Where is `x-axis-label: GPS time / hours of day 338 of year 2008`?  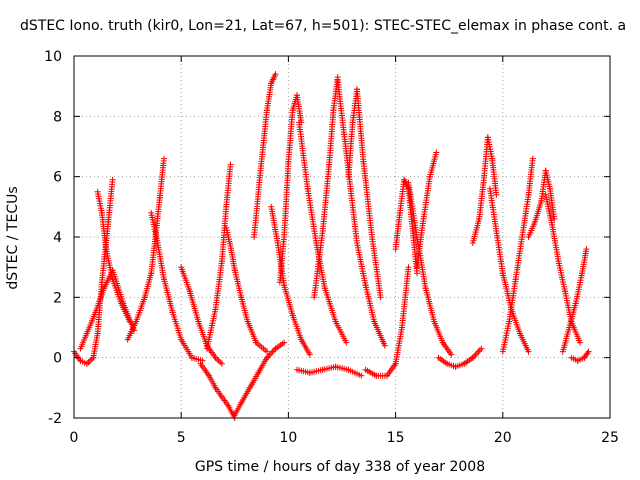 x-axis-label: GPS time / hours of day 338 of year 2008 is located at coordinates (340, 467).